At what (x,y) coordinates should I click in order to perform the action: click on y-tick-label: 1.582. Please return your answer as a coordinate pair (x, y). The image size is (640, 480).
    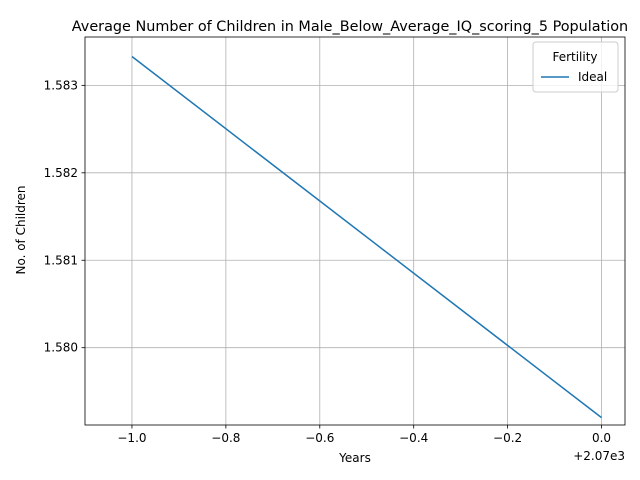
    Looking at the image, I should click on (61, 173).